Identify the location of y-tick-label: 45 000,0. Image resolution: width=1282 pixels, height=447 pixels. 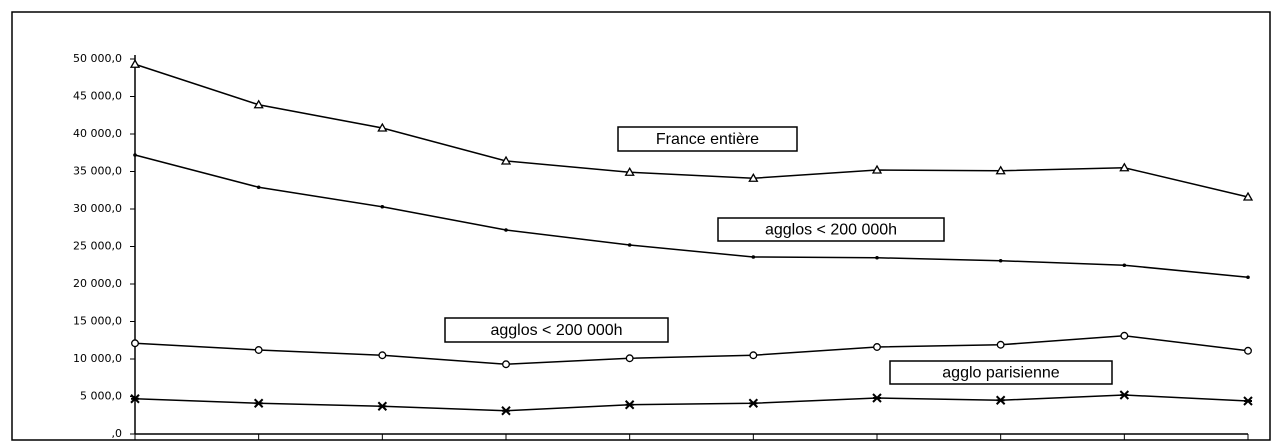
(97, 96).